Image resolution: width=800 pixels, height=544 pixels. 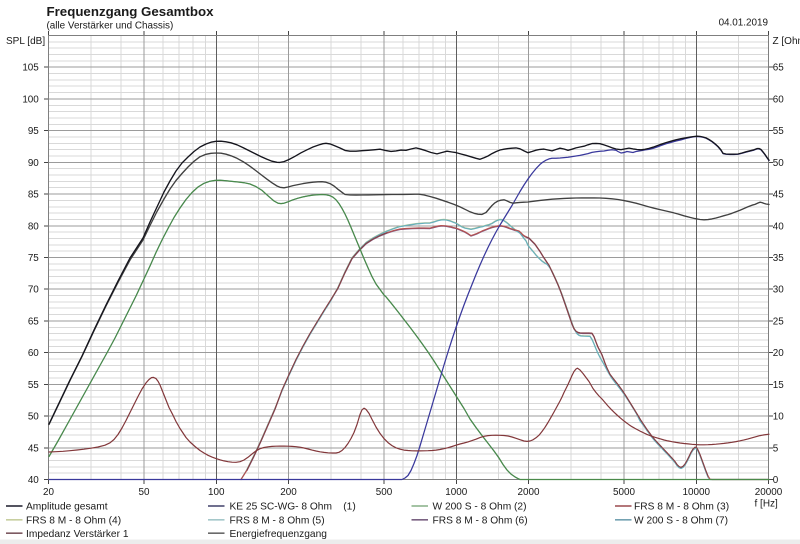 What do you see at coordinates (681, 507) in the screenshot?
I see `svg-text: FRS 8 M - 8 Ohm (3)` at bounding box center [681, 507].